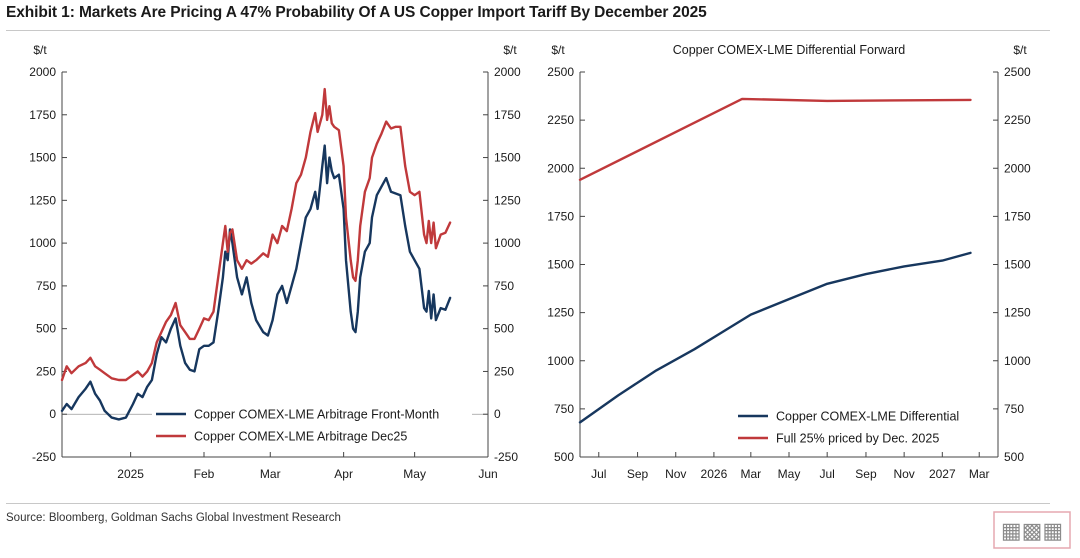 The image size is (1080, 558). Describe the element at coordinates (714, 474) in the screenshot. I see `fwd-xtick-label: 2026` at that location.